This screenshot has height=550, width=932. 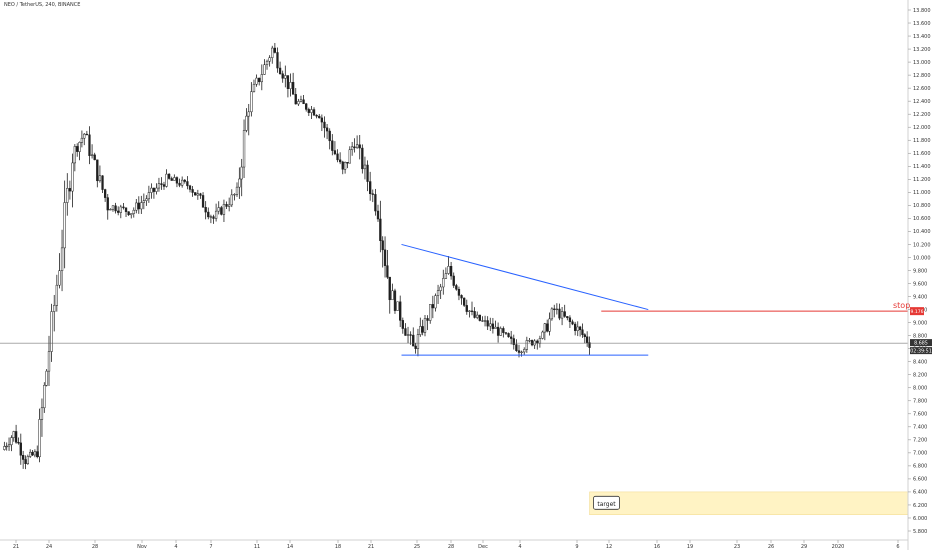 I want to click on time-tick-label: 18, so click(x=338, y=547).